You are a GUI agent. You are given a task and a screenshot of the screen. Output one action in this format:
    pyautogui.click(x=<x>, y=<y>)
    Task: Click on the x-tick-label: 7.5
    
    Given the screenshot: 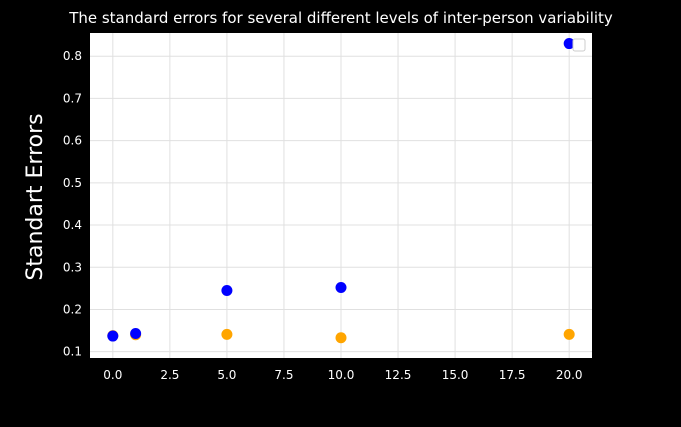 What is the action you would take?
    pyautogui.click(x=283, y=375)
    